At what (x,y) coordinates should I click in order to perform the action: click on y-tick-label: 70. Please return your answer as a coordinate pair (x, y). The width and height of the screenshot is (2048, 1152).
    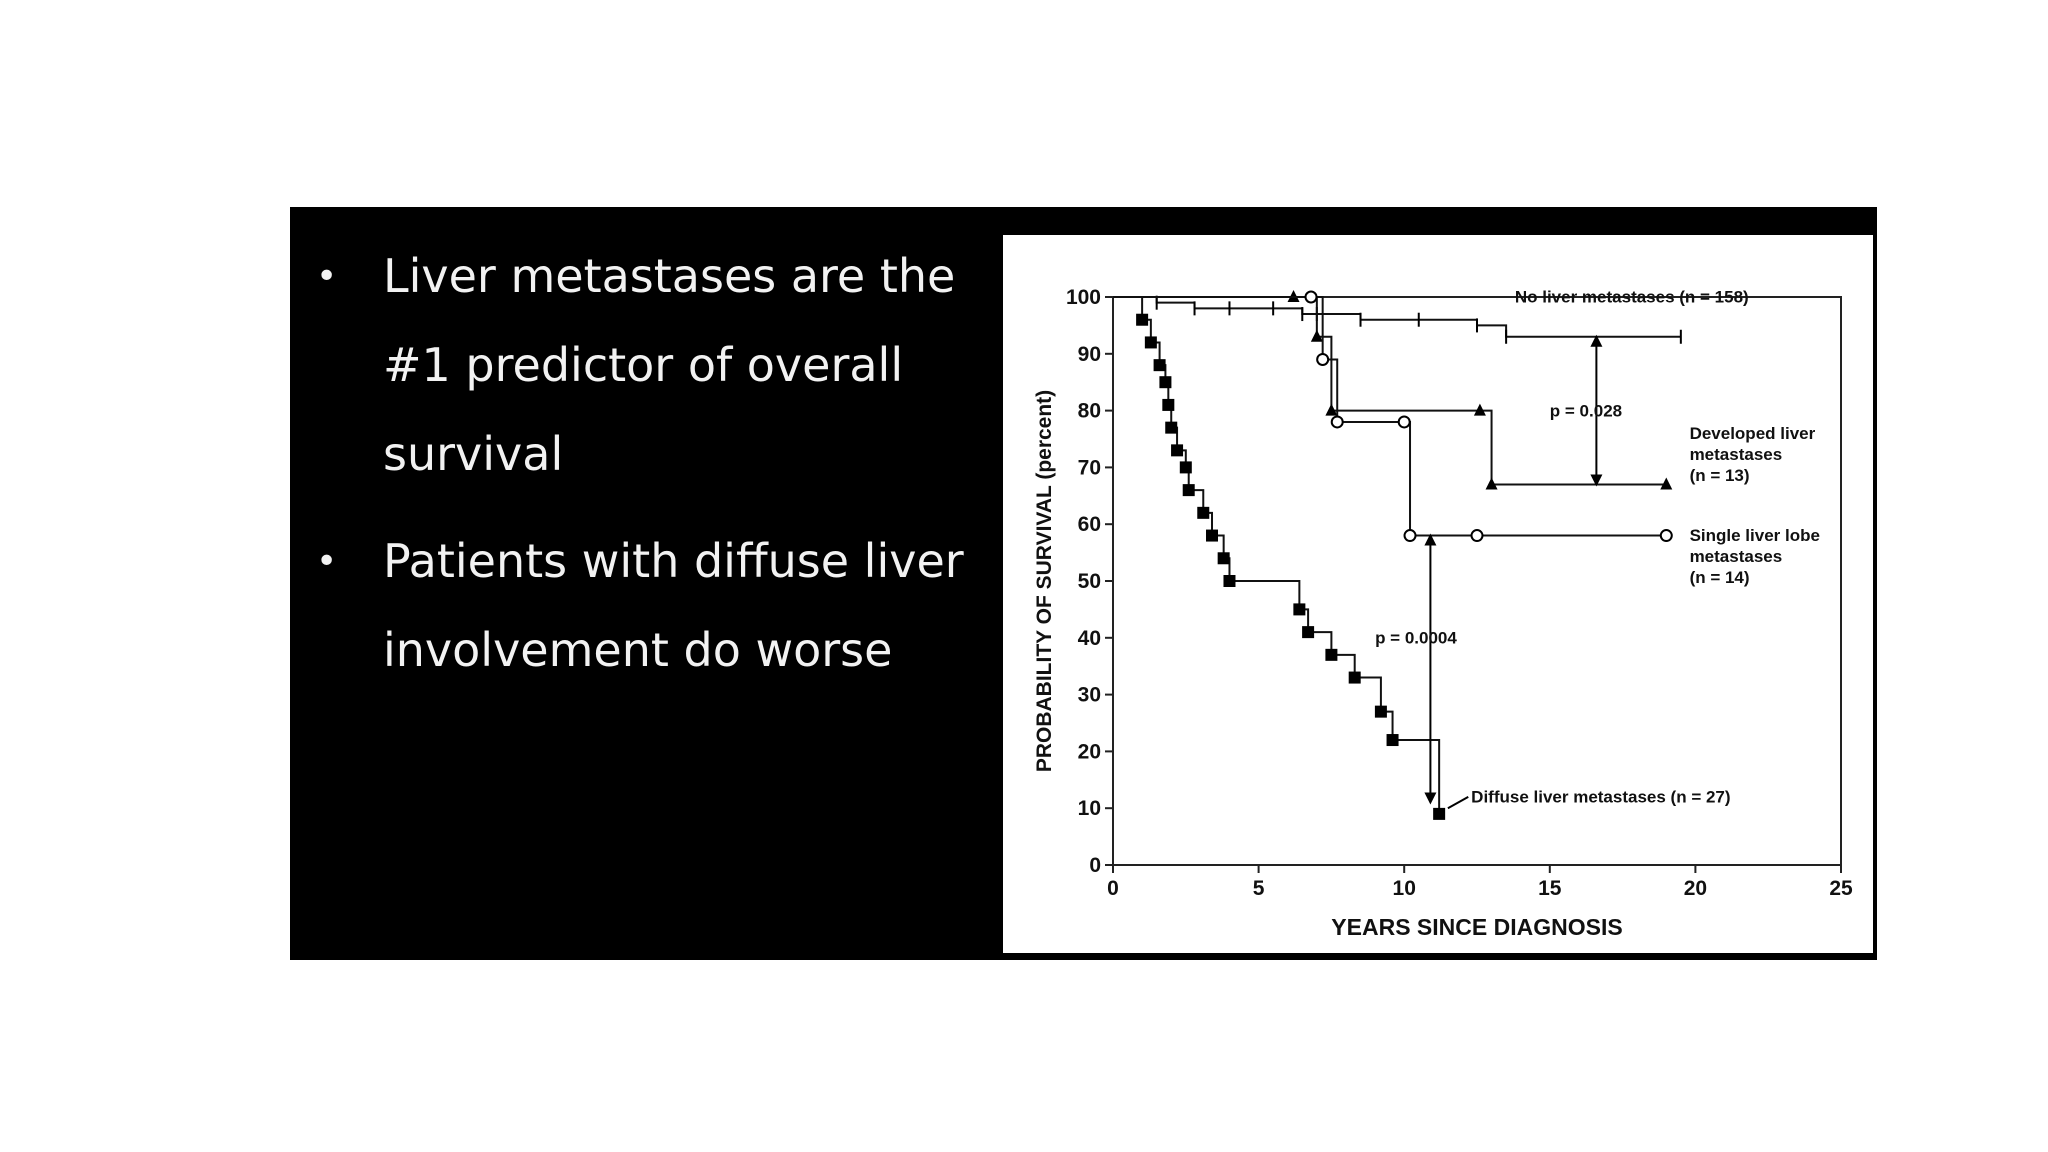
    Looking at the image, I should click on (1089, 467).